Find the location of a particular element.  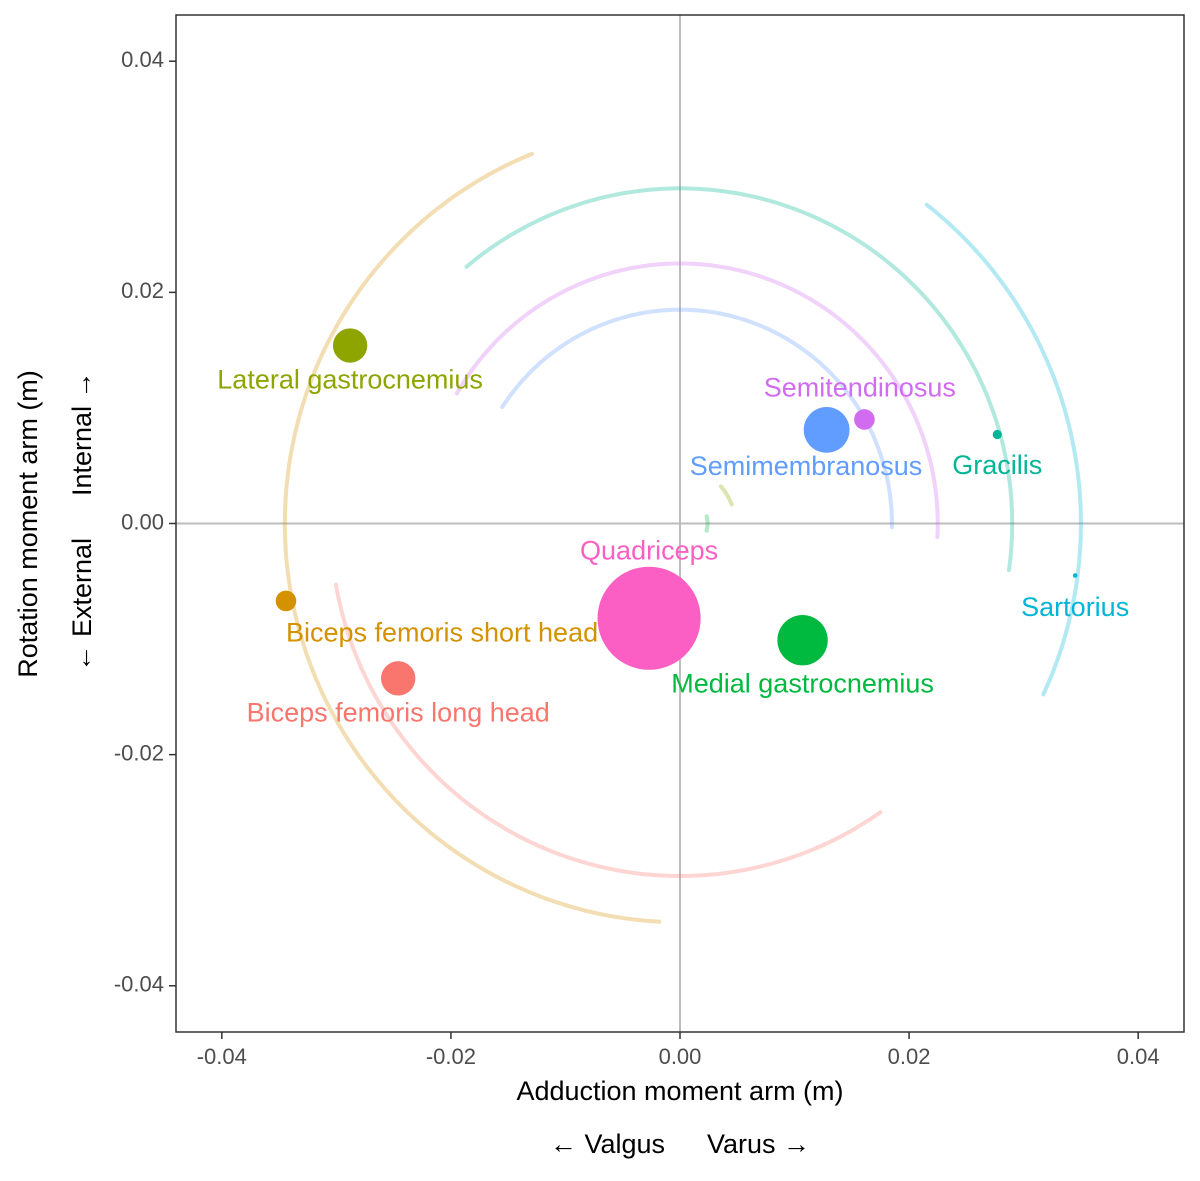

point-label-6: Medial gastrocnemius is located at coordinates (802, 683).